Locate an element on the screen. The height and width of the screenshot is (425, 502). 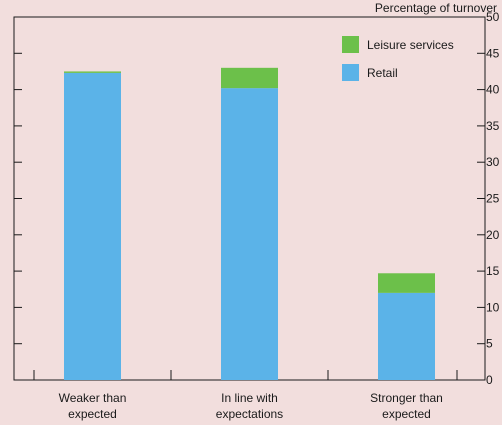
legend-swatch-retail is located at coordinates (350, 72).